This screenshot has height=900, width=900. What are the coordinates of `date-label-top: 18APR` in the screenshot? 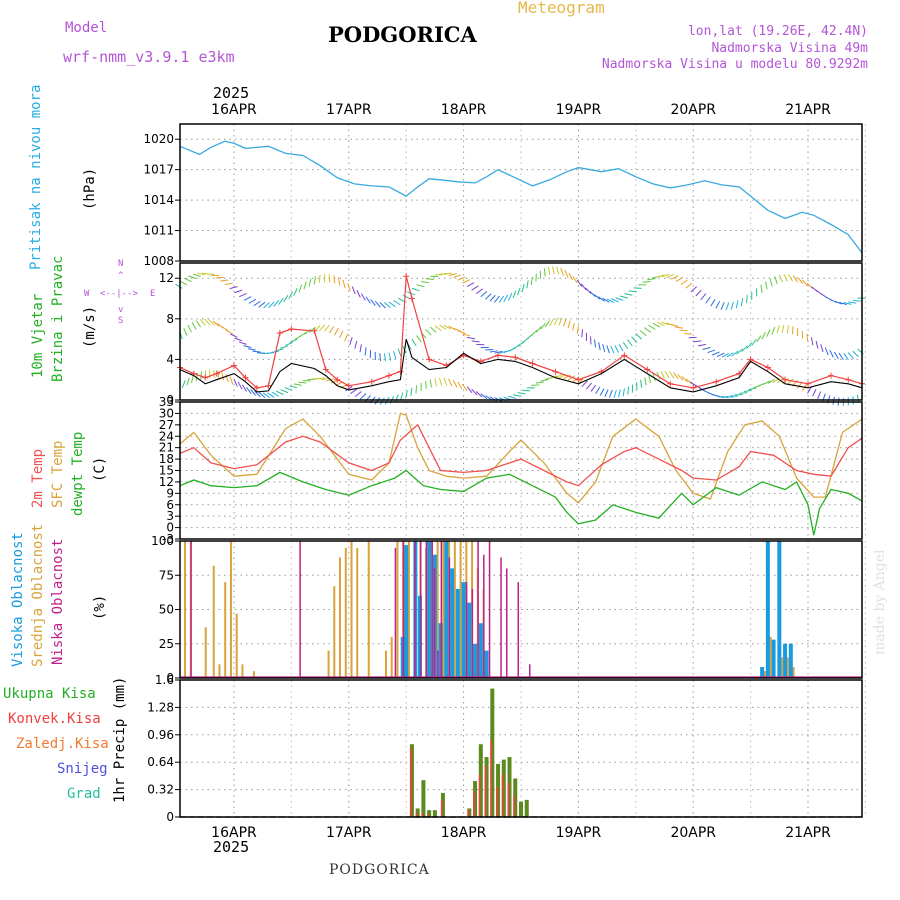 It's located at (464, 110).